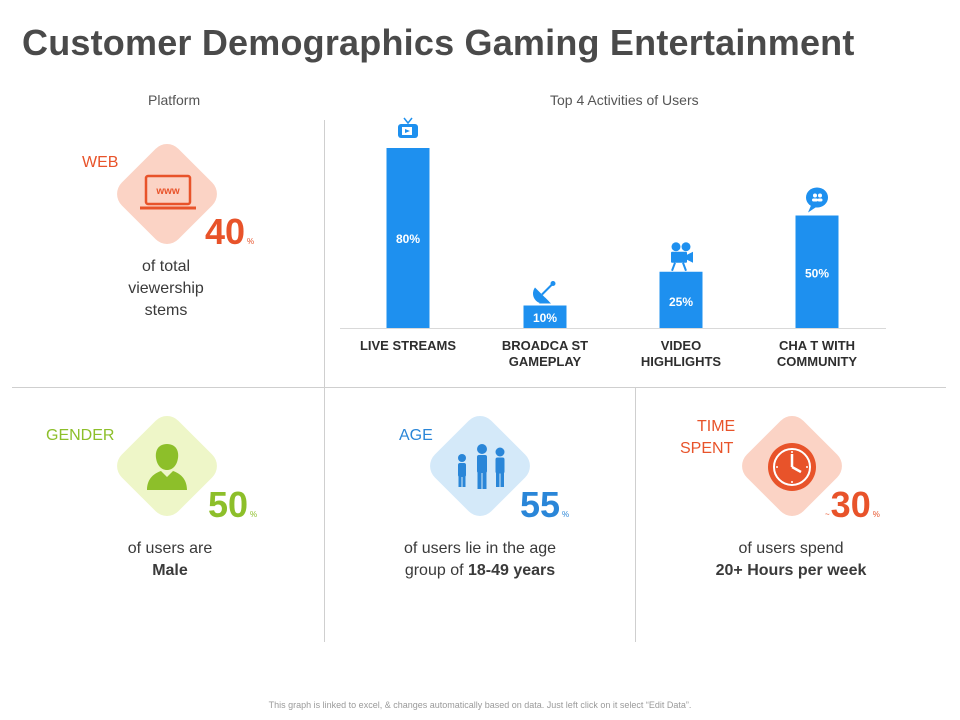 Image resolution: width=960 pixels, height=720 pixels. Describe the element at coordinates (791, 570) in the screenshot. I see `time-desc-bold: 20+ Hours per week` at that location.